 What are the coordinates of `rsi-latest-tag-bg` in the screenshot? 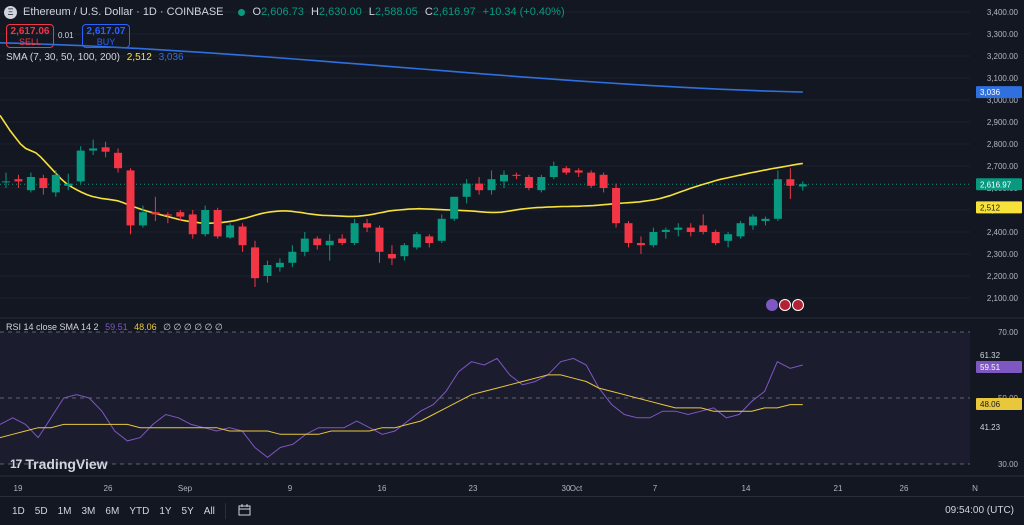 It's located at (999, 367).